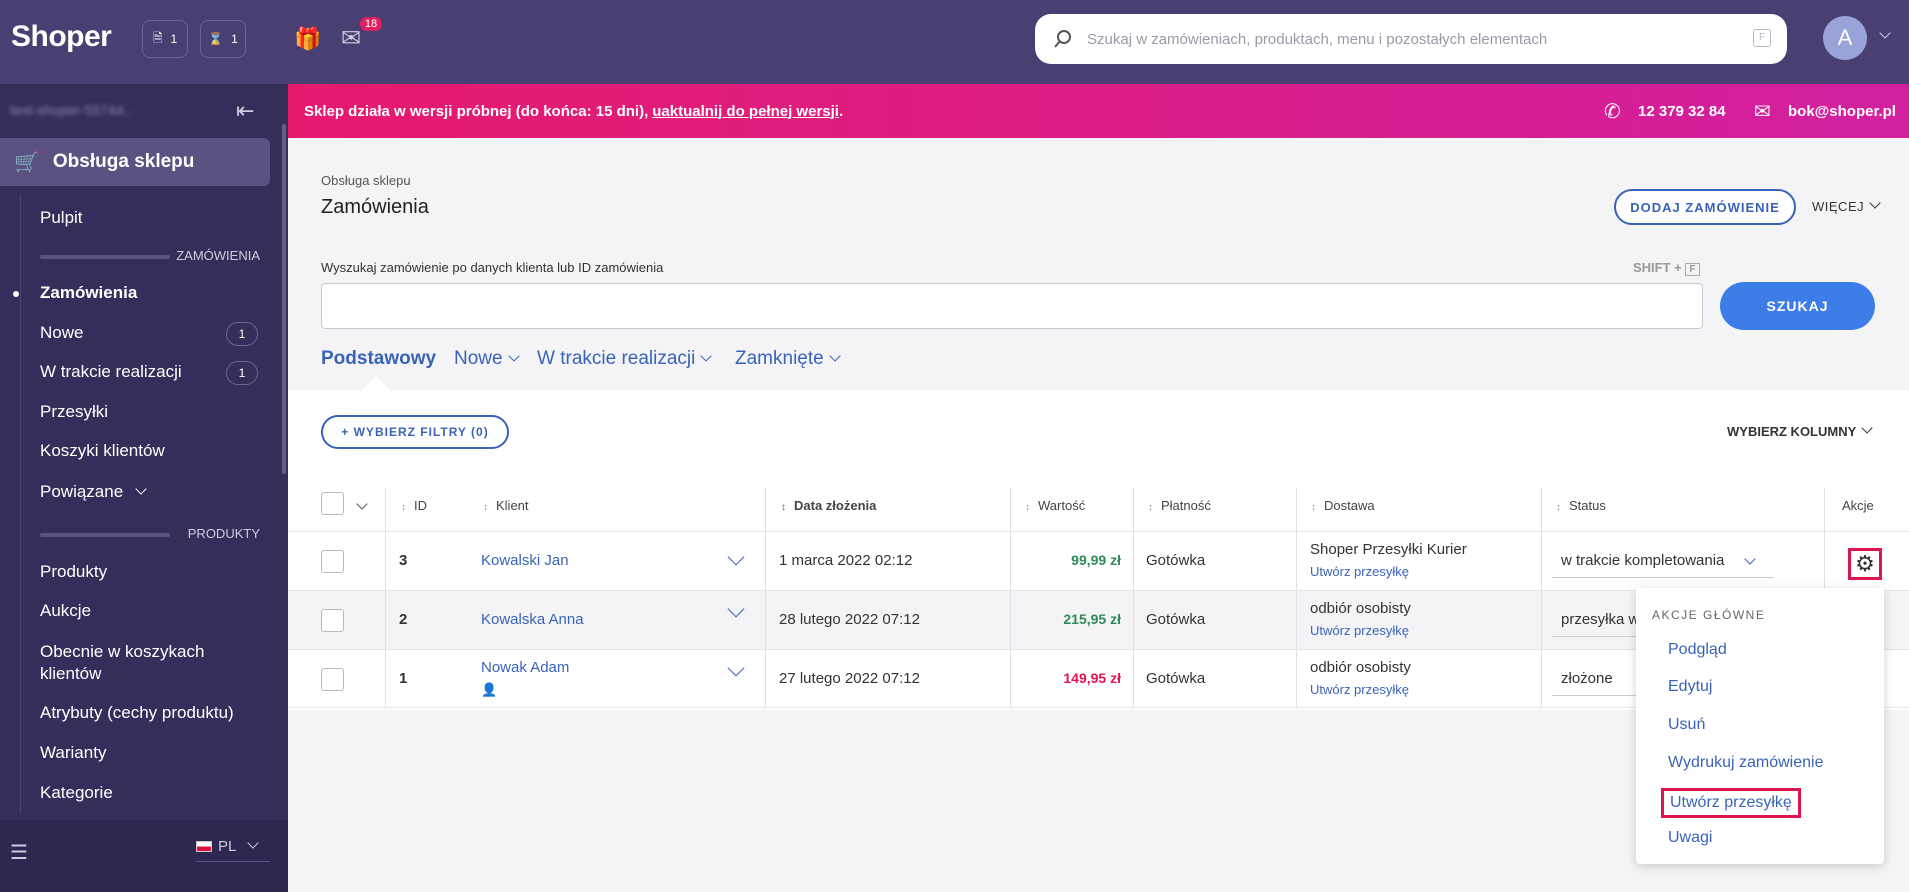 This screenshot has height=892, width=1909. What do you see at coordinates (1697, 649) in the screenshot?
I see `menu-item-preview: Podgląd` at bounding box center [1697, 649].